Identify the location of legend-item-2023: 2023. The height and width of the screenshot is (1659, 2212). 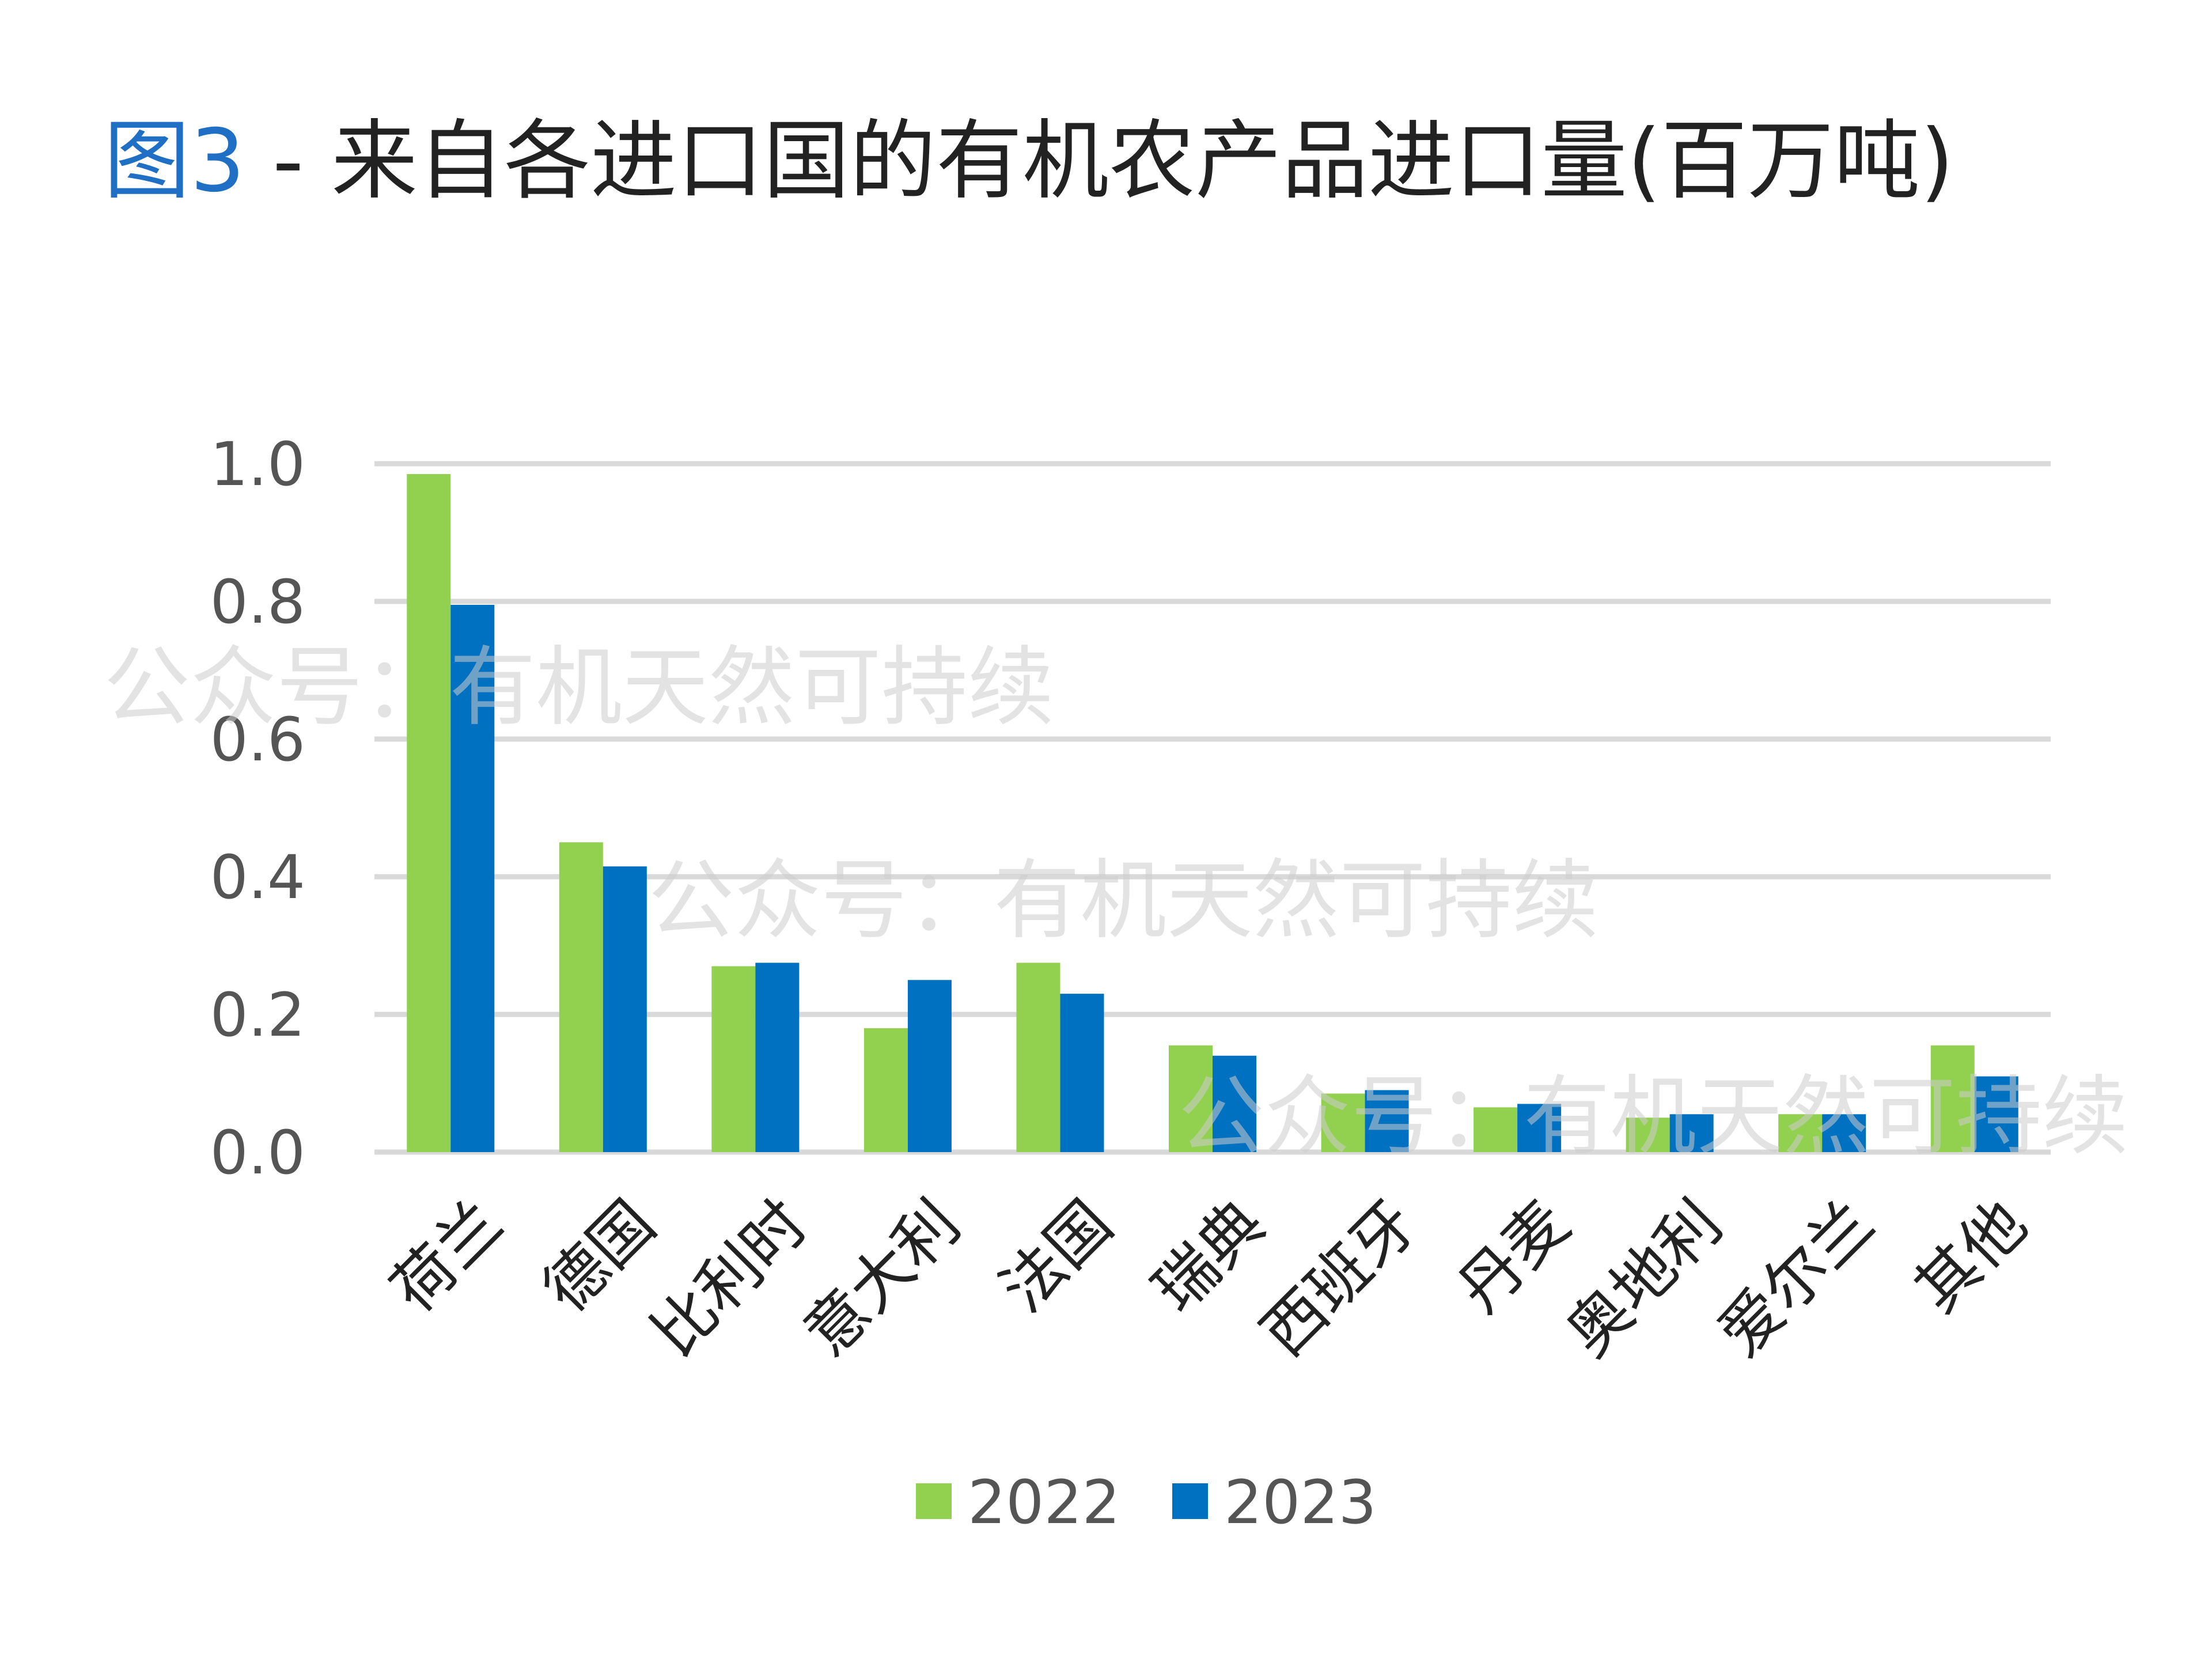
(1274, 1502).